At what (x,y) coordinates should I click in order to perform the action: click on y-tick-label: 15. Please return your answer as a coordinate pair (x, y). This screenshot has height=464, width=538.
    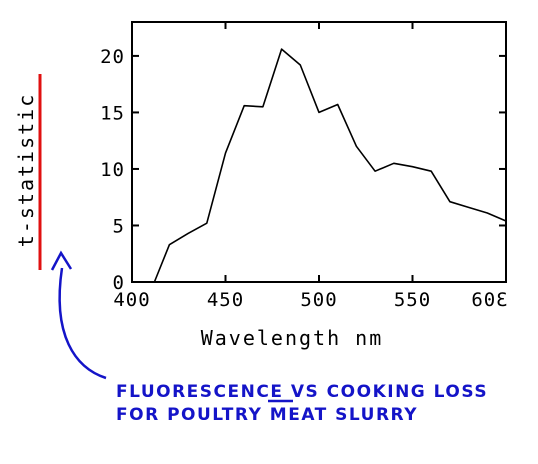
    Looking at the image, I should click on (112, 113).